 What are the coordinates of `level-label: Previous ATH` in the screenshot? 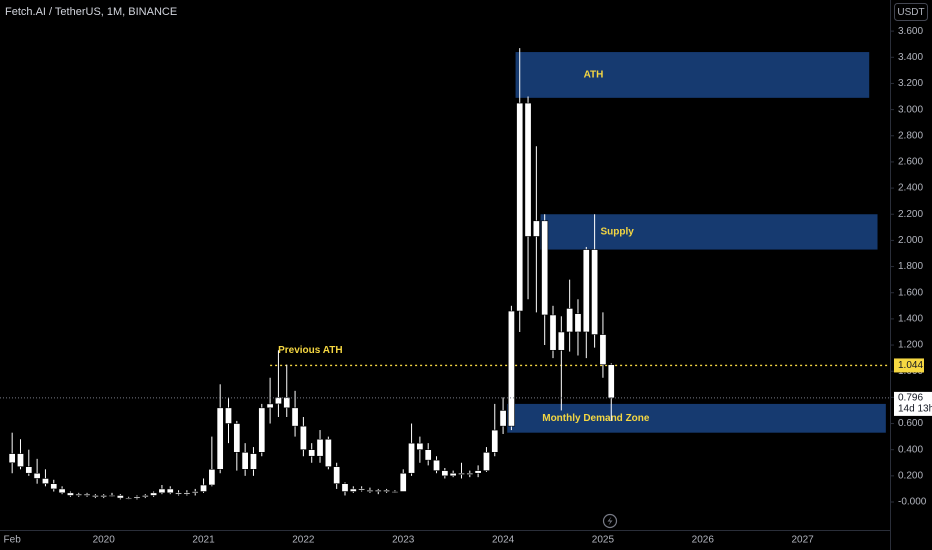 It's located at (310, 350).